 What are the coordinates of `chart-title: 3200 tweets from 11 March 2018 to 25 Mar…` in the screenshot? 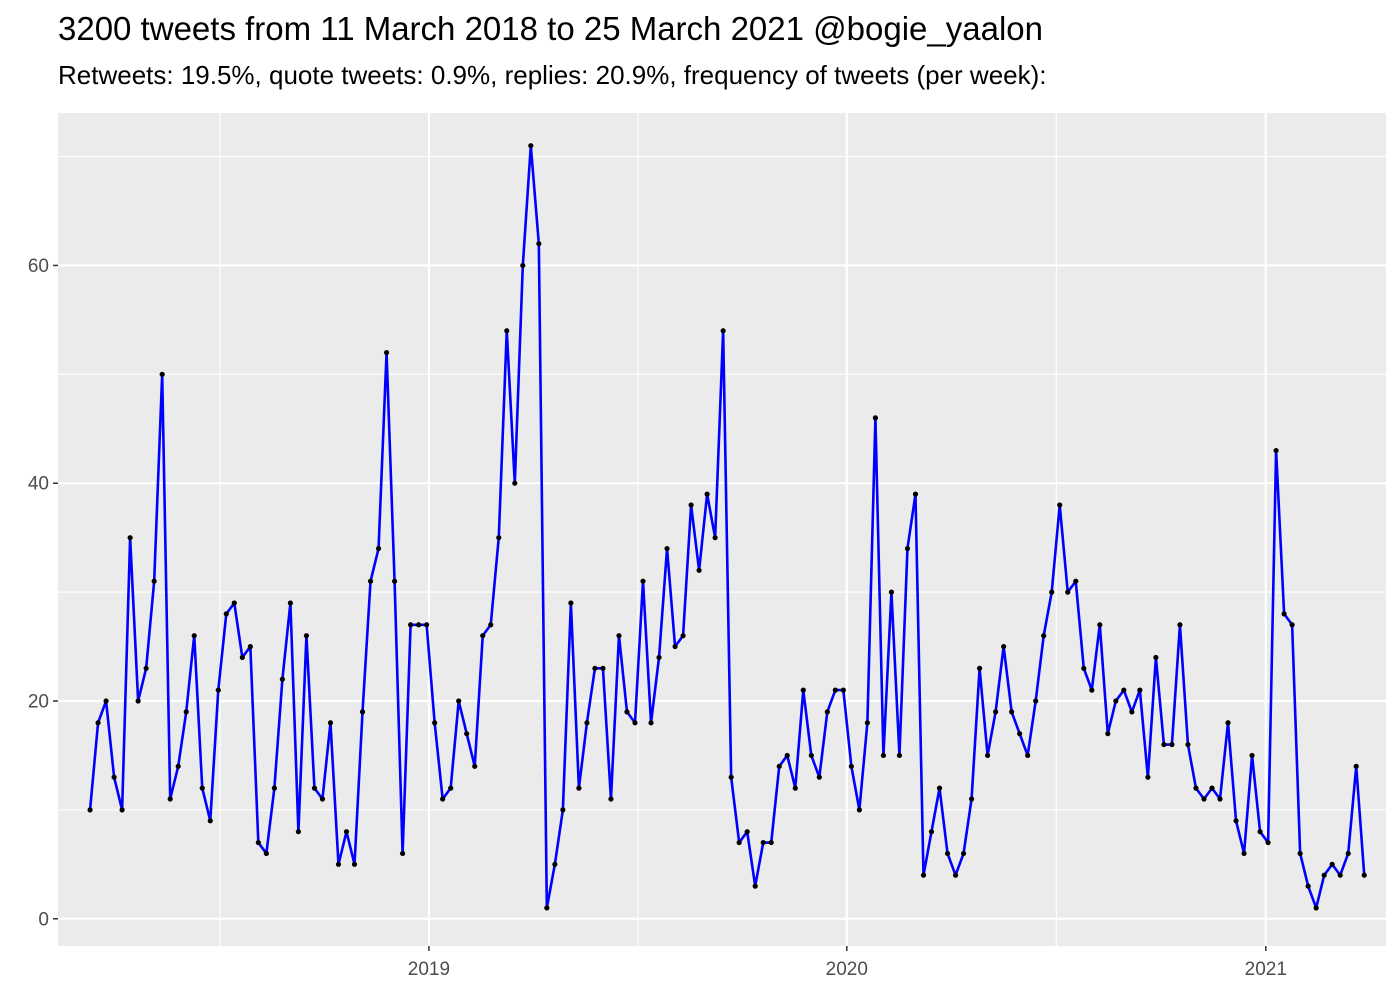 It's located at (550, 28).